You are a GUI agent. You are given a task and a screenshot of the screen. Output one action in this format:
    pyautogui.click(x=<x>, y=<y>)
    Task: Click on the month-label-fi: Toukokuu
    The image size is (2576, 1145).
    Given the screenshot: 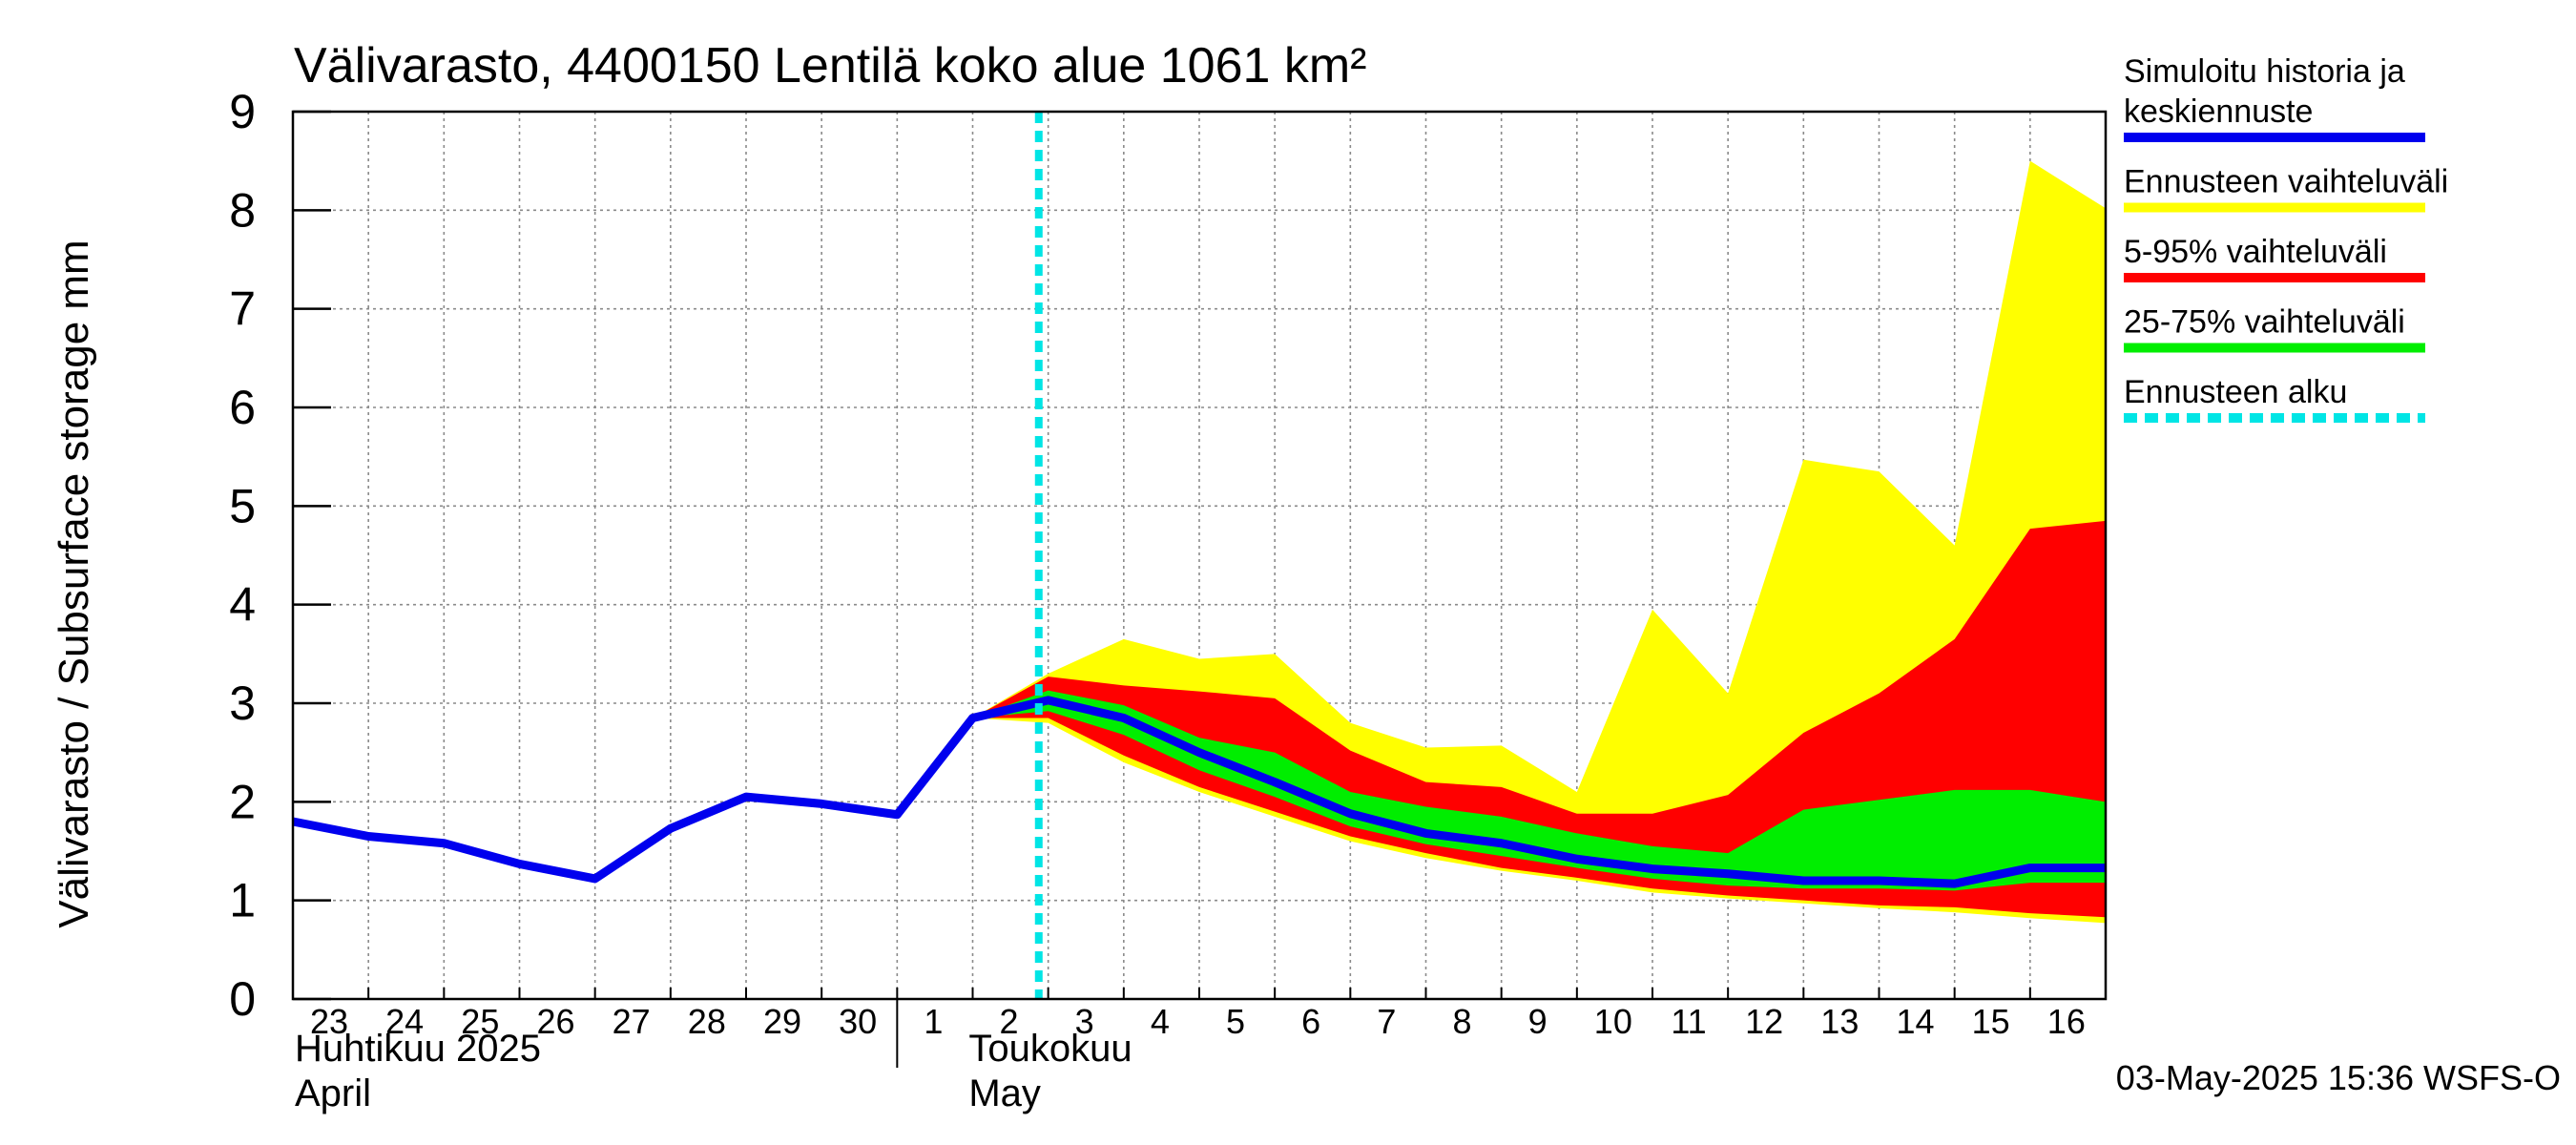 What is the action you would take?
    pyautogui.click(x=1050, y=1049)
    